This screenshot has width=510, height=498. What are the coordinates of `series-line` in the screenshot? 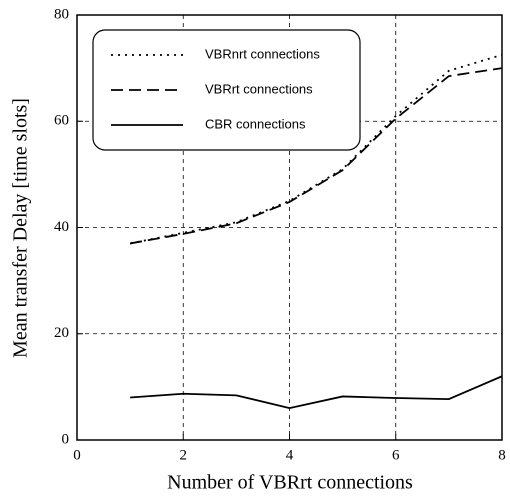 It's located at (316, 392).